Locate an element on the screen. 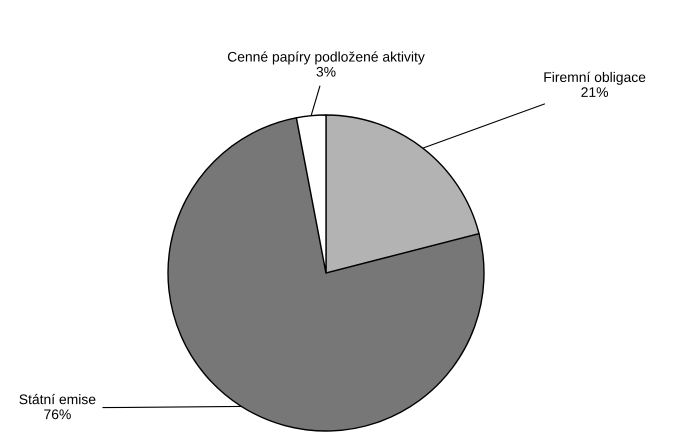 This screenshot has height=433, width=699. slice-label: Státní emise is located at coordinates (57, 399).